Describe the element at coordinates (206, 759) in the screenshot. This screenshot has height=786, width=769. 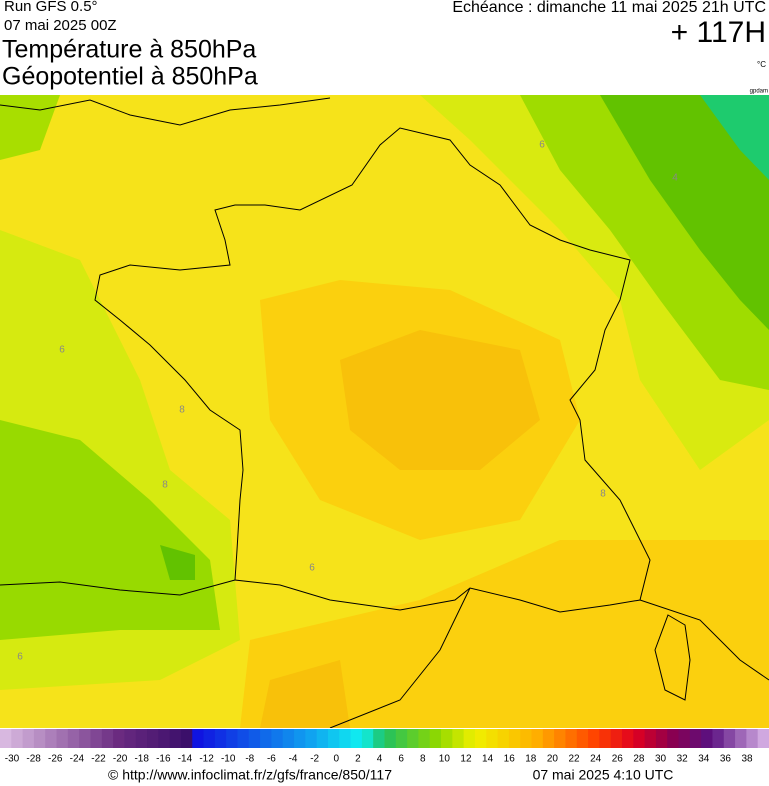
I see `colorbar-label: -12` at that location.